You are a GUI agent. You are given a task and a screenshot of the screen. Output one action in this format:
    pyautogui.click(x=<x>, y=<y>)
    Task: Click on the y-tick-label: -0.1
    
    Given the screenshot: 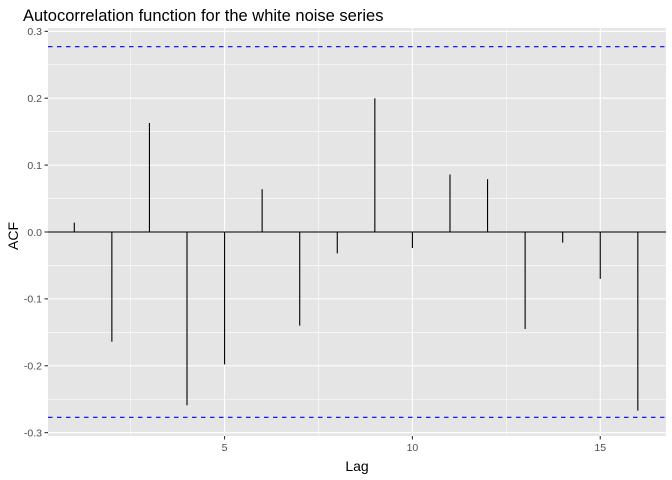 What is the action you would take?
    pyautogui.click(x=33, y=300)
    